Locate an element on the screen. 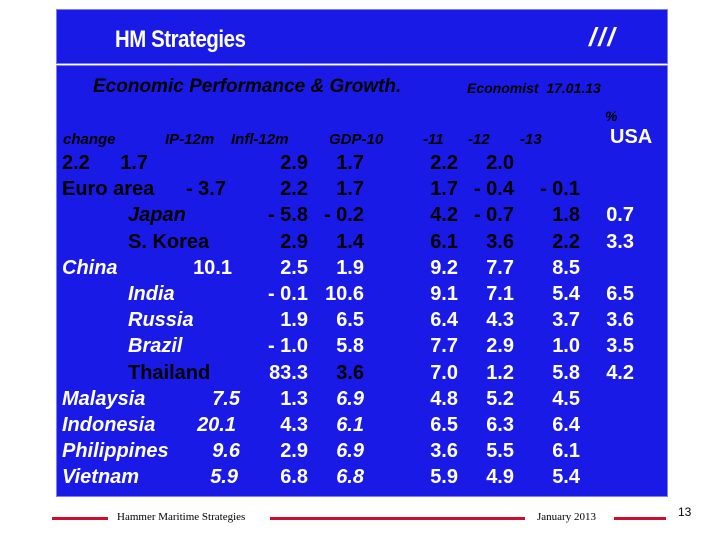 The width and height of the screenshot is (720, 540). row-y13: 4.5 is located at coordinates (566, 399).